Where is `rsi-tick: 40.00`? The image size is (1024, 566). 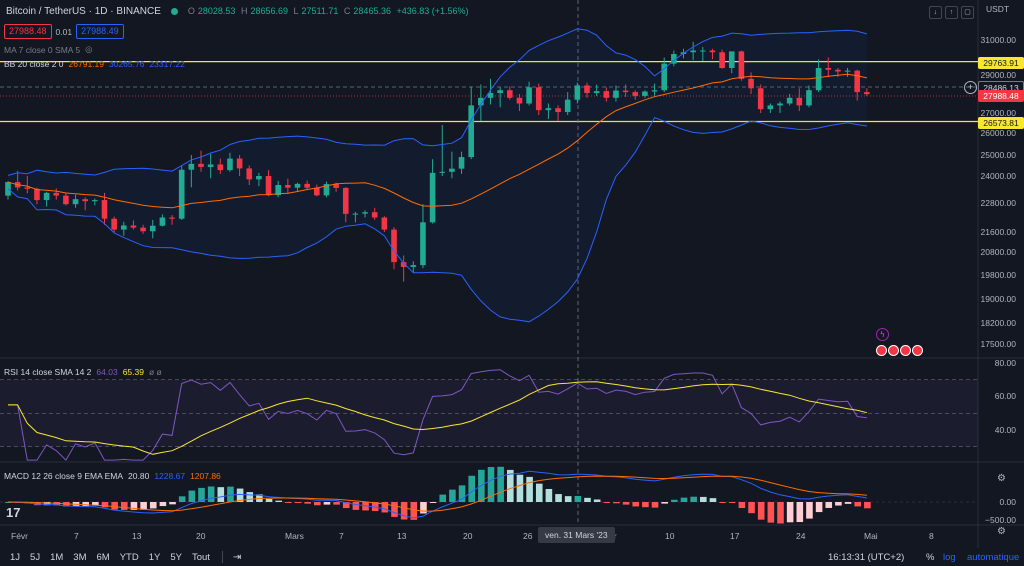
rsi-tick: 40.00 is located at coordinates (1005, 430).